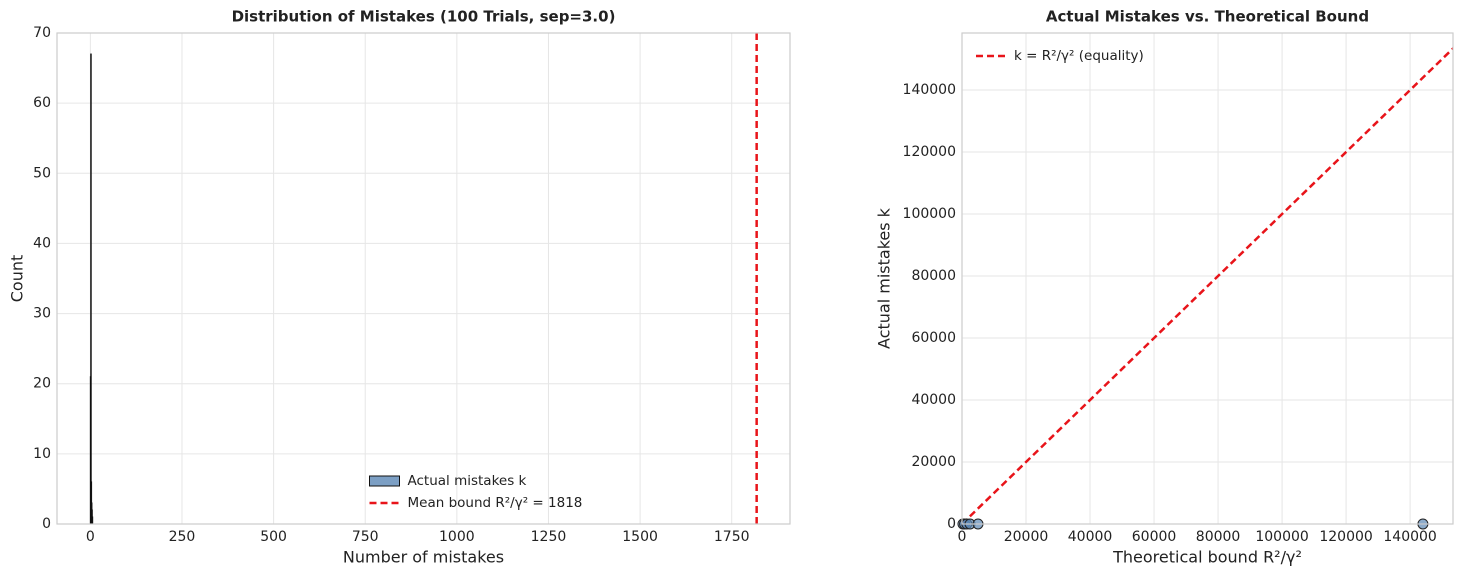 The height and width of the screenshot is (588, 1463). Describe the element at coordinates (457, 537) in the screenshot. I see `x-tick-label: 1000` at that location.